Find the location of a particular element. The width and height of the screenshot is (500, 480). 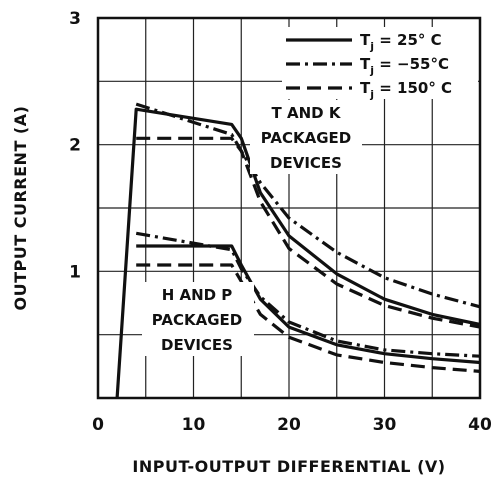

y-tick-label: 3 is located at coordinates (75, 19).